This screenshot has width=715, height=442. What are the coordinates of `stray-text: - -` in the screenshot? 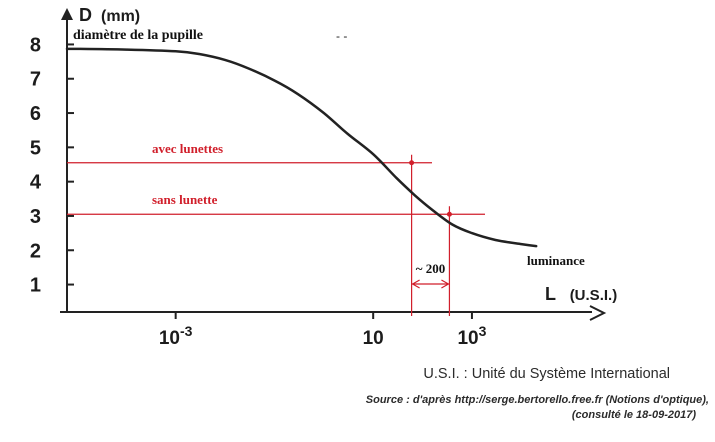 It's located at (341, 36).